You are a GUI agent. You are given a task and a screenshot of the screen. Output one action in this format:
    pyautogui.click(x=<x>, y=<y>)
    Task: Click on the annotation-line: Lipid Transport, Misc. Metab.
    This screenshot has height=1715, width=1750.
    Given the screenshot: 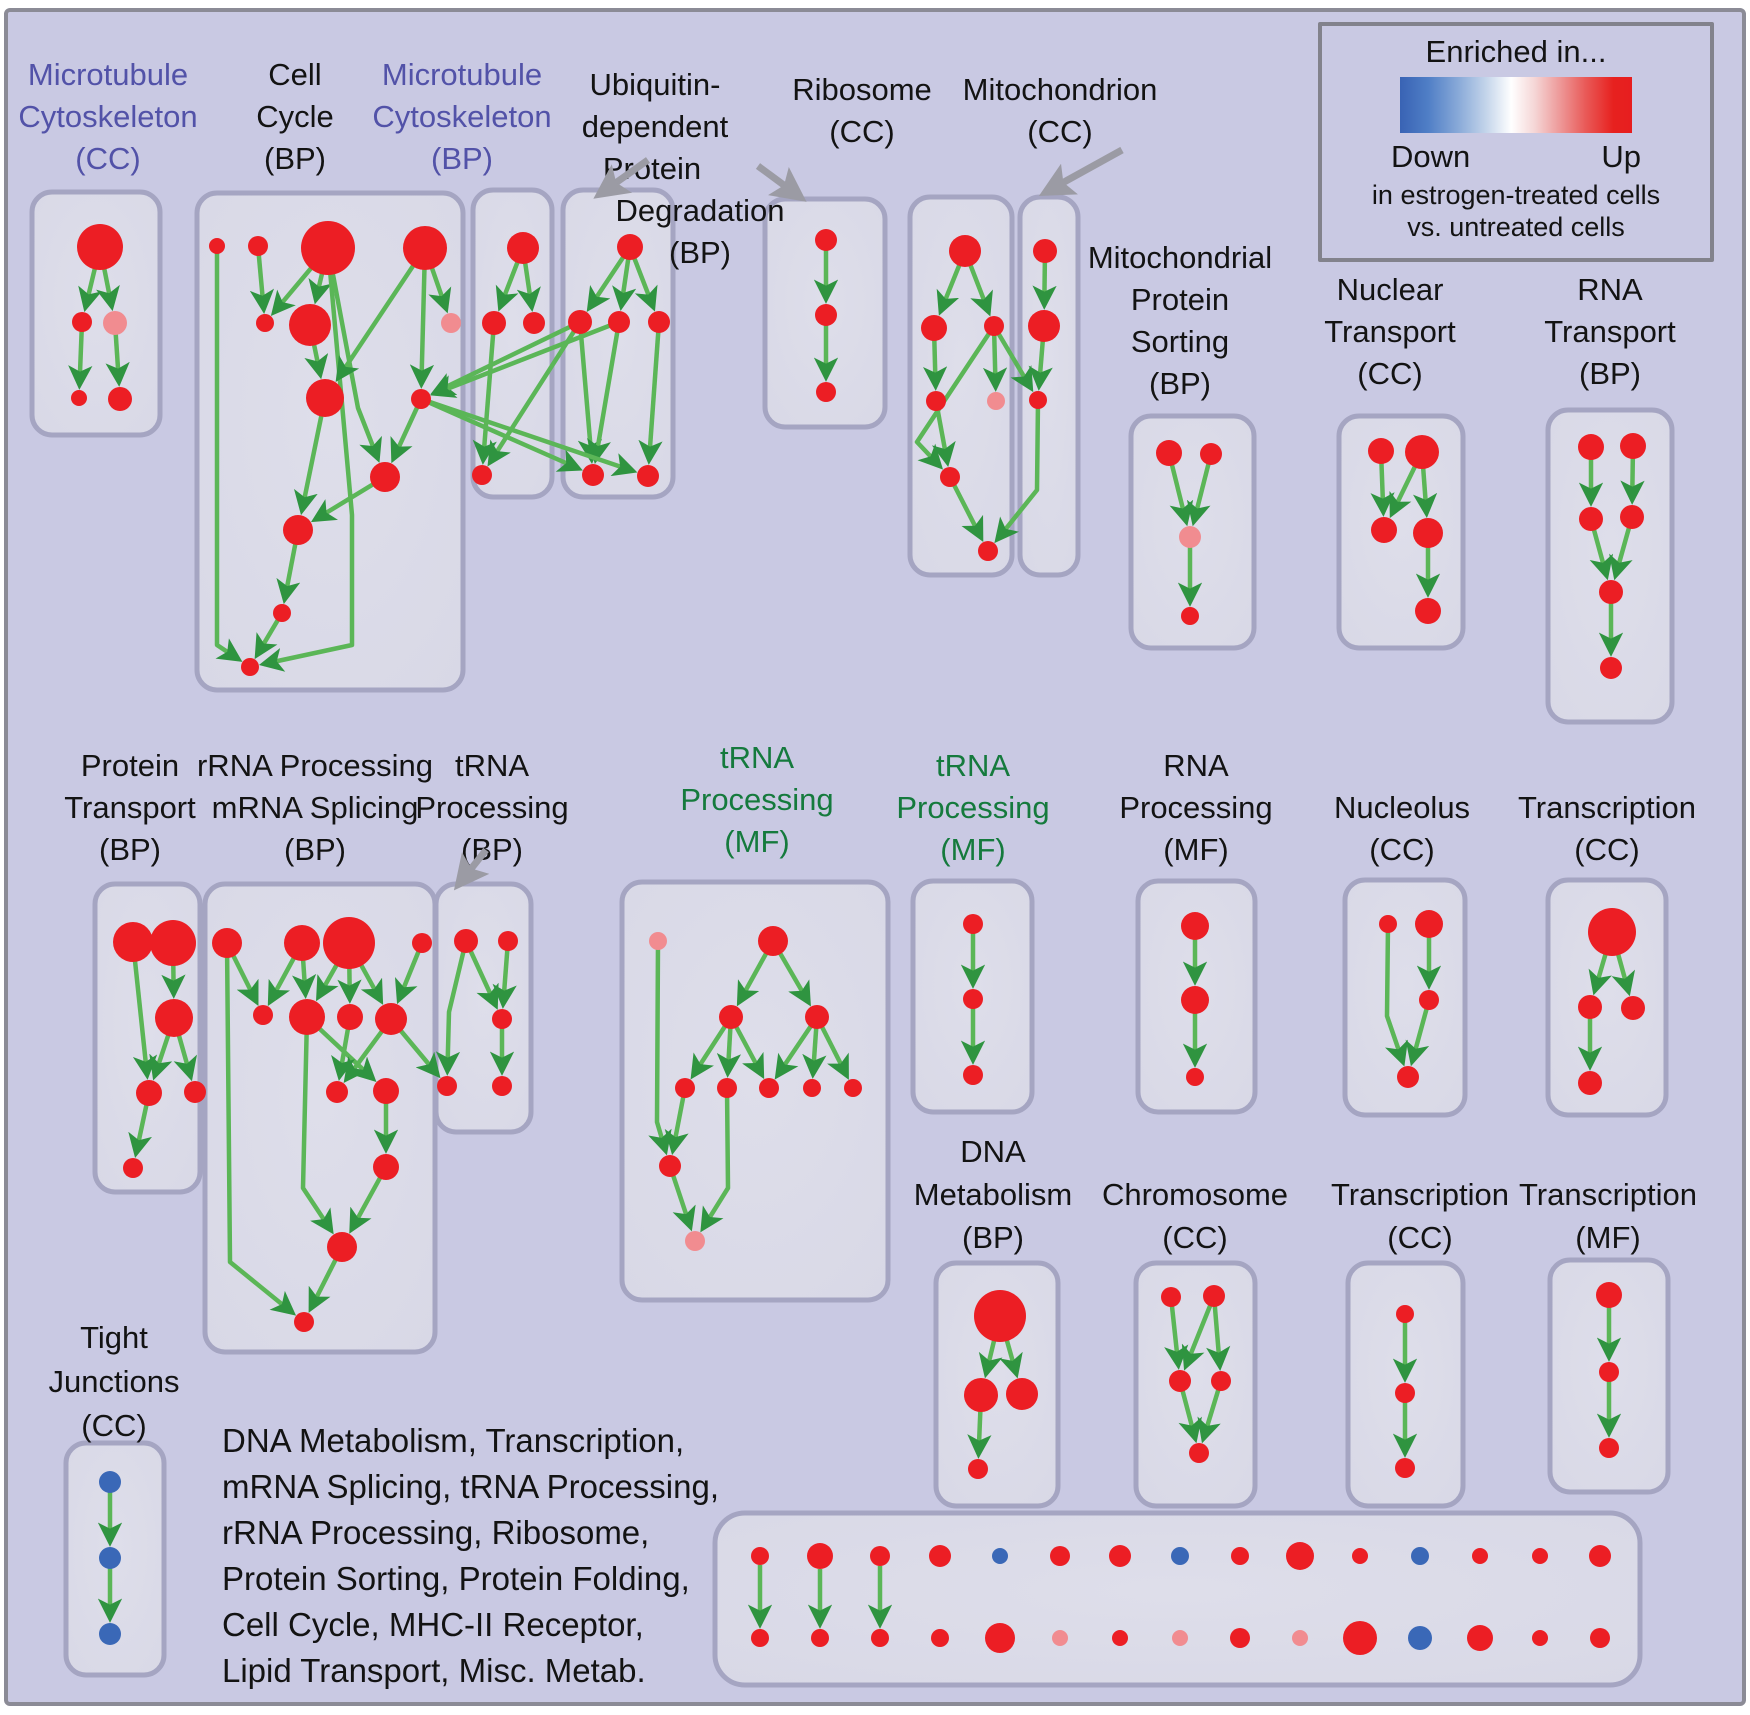 What is the action you would take?
    pyautogui.click(x=434, y=1670)
    